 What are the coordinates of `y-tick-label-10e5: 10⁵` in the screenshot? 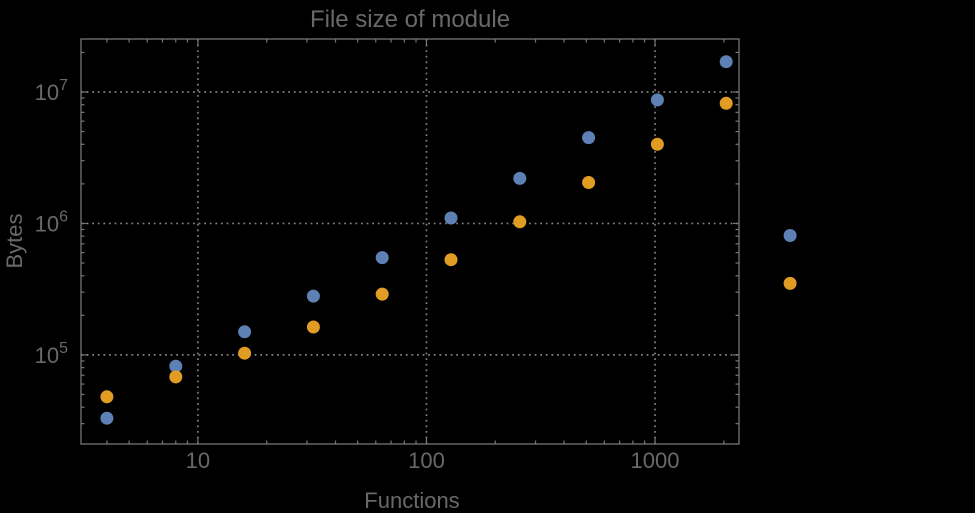 It's located at (51, 354).